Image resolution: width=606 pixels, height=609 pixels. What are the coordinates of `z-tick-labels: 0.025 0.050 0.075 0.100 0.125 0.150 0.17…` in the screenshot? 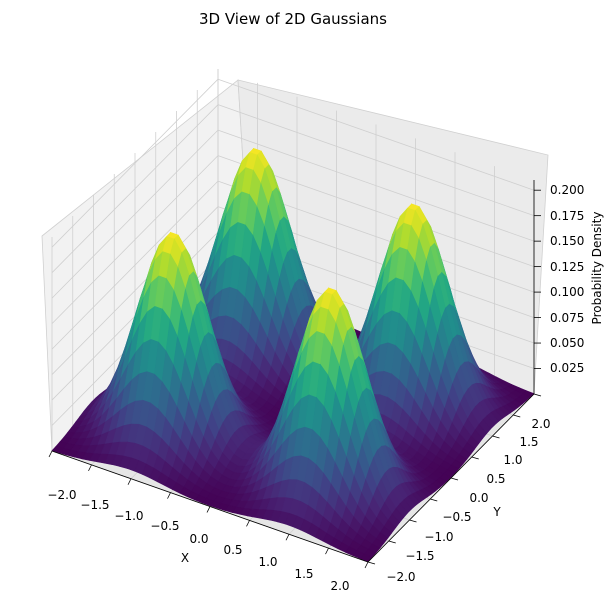 It's located at (567, 279).